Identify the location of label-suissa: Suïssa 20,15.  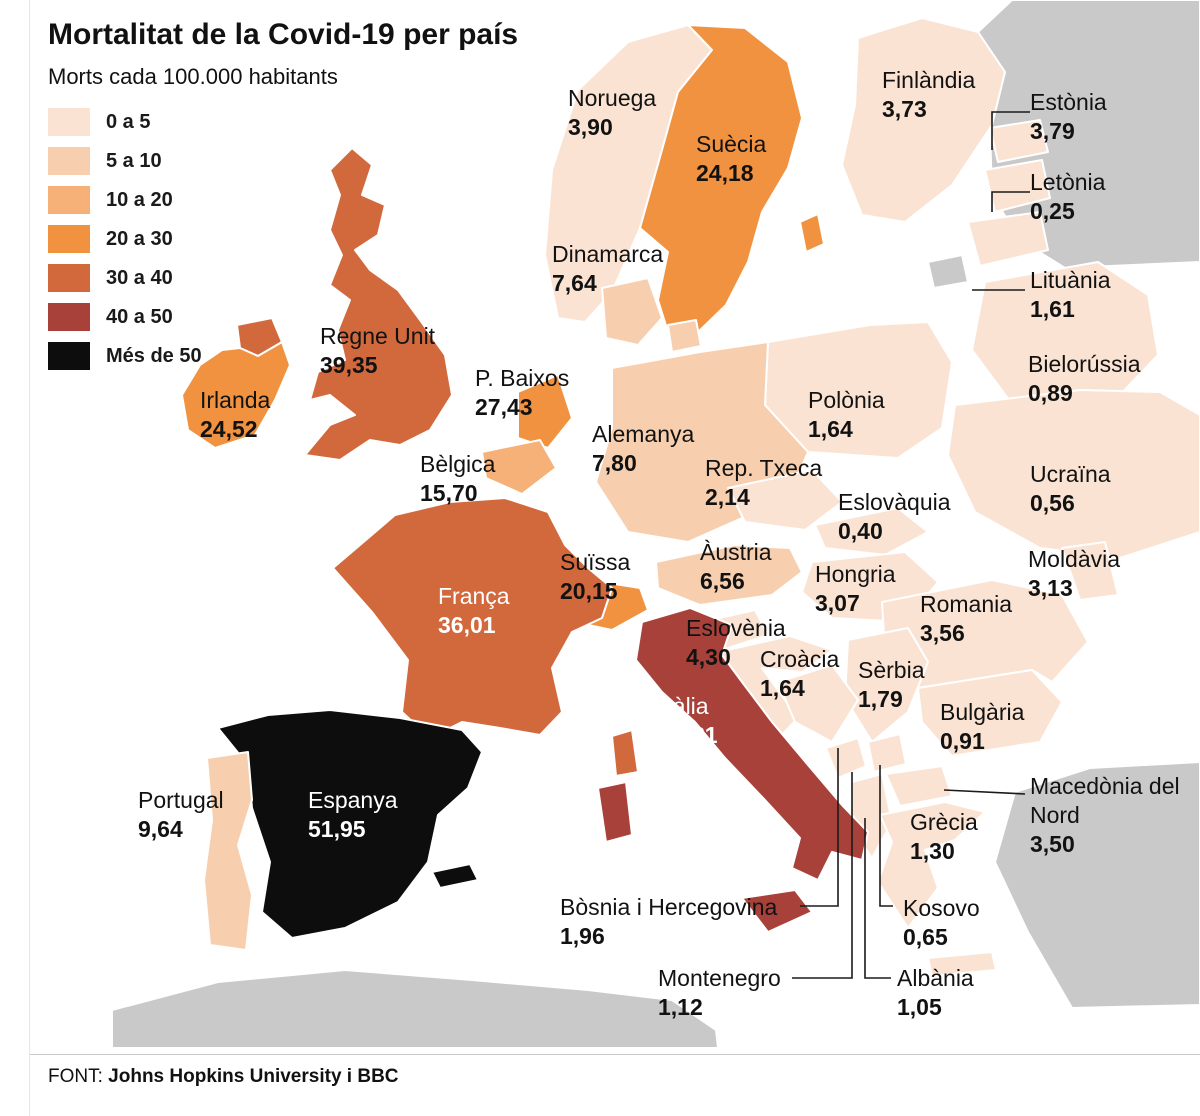
(595, 576).